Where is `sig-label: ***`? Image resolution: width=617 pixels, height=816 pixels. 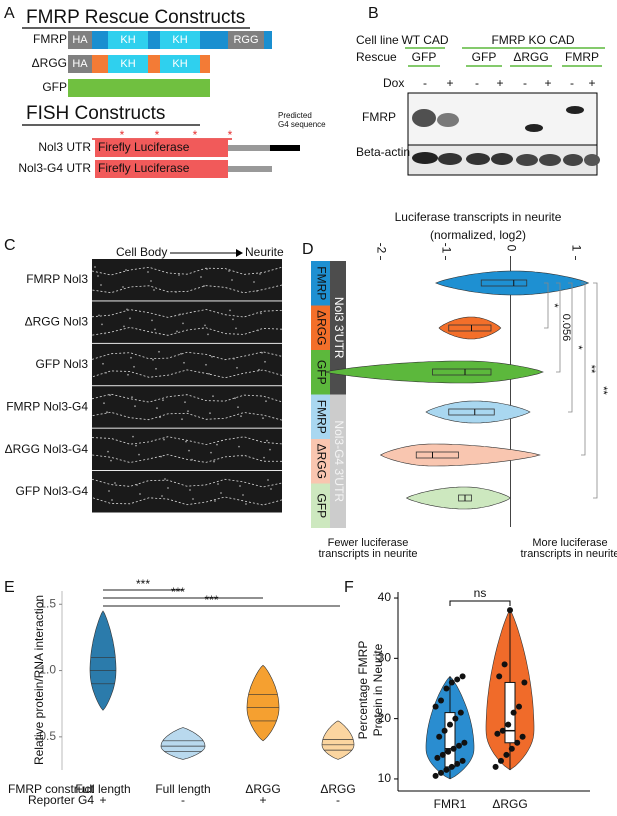
sig-label: *** is located at coordinates (178, 592).